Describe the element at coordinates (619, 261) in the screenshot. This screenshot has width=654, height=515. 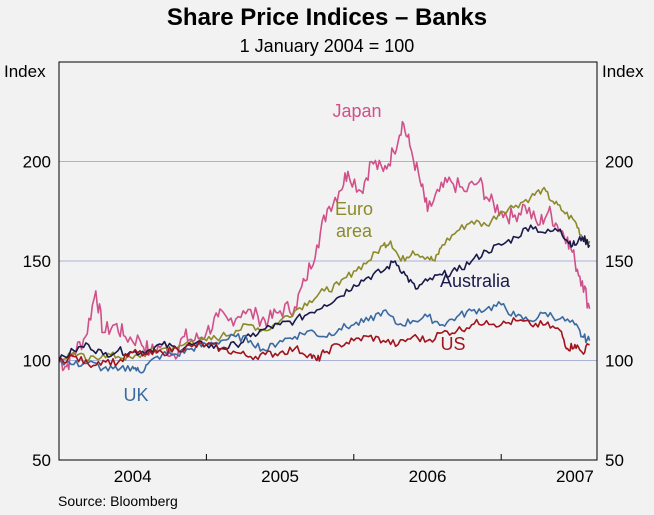
I see `y-tick-label-right: 150` at that location.